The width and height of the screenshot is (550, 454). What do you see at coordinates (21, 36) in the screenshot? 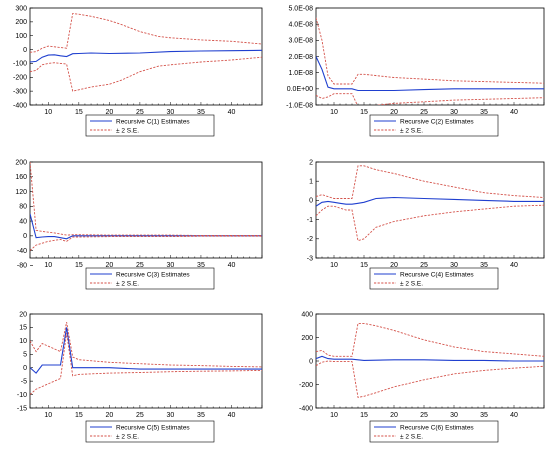
I see `y-tick-label: 100` at bounding box center [21, 36].